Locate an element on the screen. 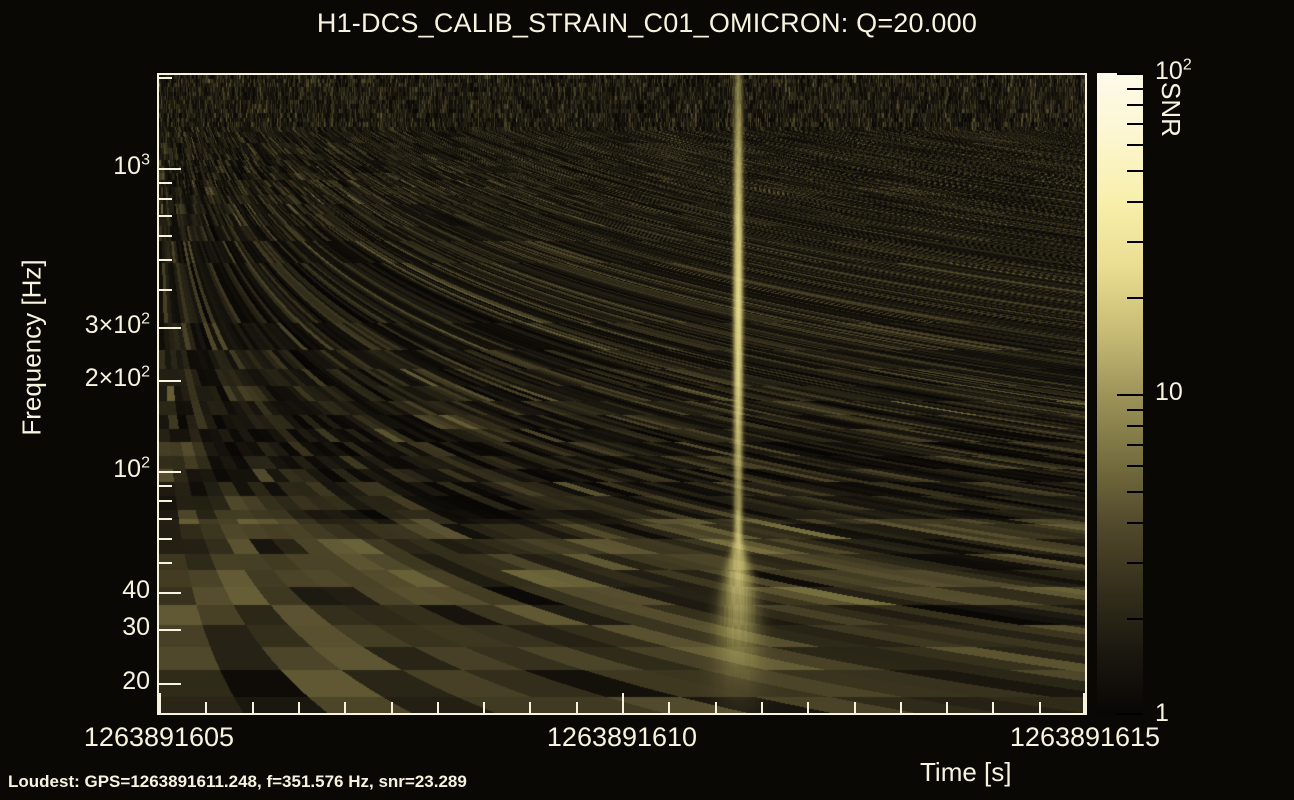 The width and height of the screenshot is (1294, 800). y-tick-label: 40 is located at coordinates (136, 589).